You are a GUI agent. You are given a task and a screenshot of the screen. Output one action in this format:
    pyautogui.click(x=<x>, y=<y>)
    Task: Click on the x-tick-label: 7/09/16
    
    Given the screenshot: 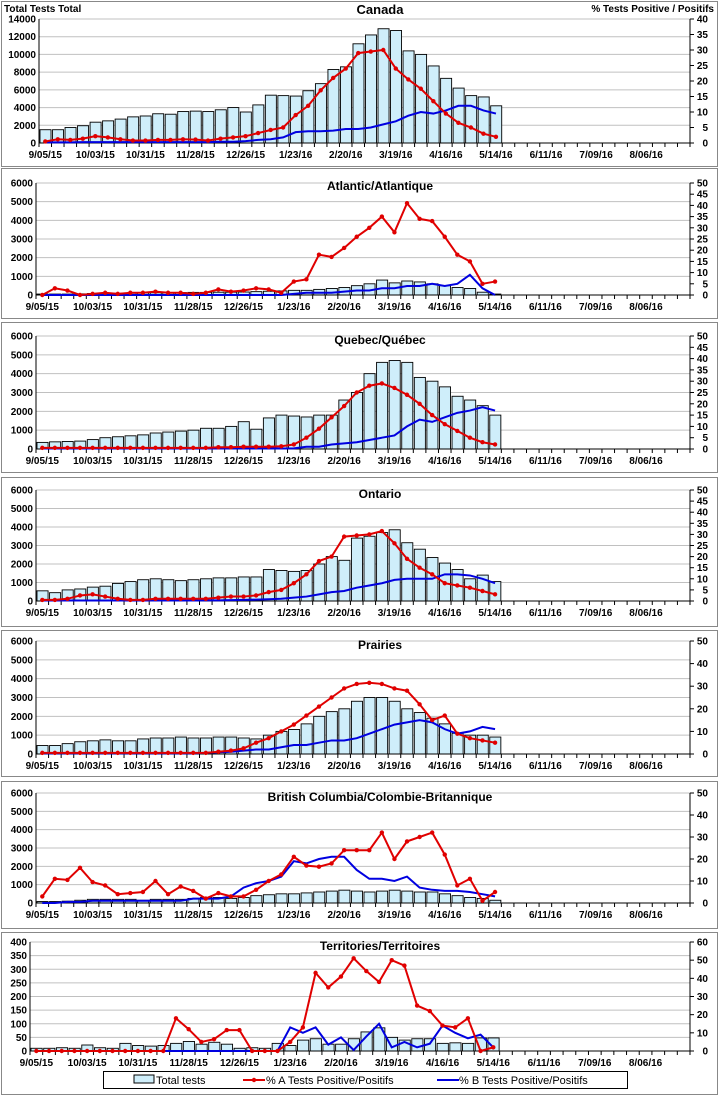 What is the action you would take?
    pyautogui.click(x=596, y=915)
    